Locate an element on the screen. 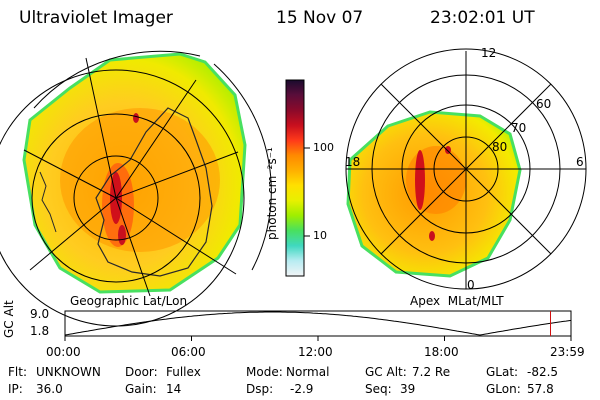 The width and height of the screenshot is (600, 400). flt-label: Flt: is located at coordinates (17, 372).